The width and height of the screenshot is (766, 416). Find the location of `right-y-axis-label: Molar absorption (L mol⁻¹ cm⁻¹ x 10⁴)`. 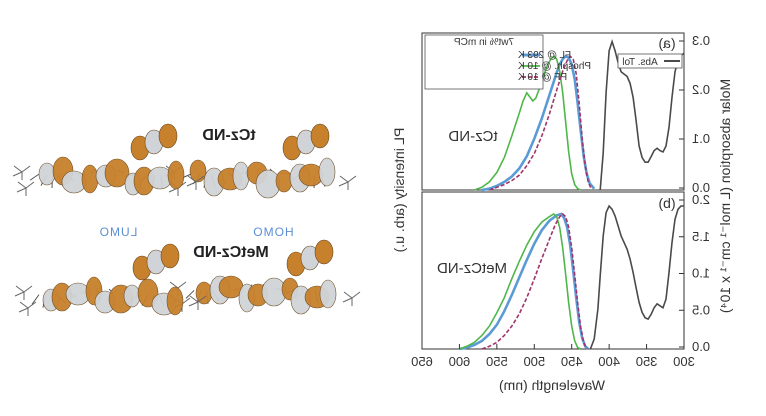

right-y-axis-label: Molar absorption (L mol⁻¹ cm⁻¹ x 10⁴) is located at coordinates (725, 196).